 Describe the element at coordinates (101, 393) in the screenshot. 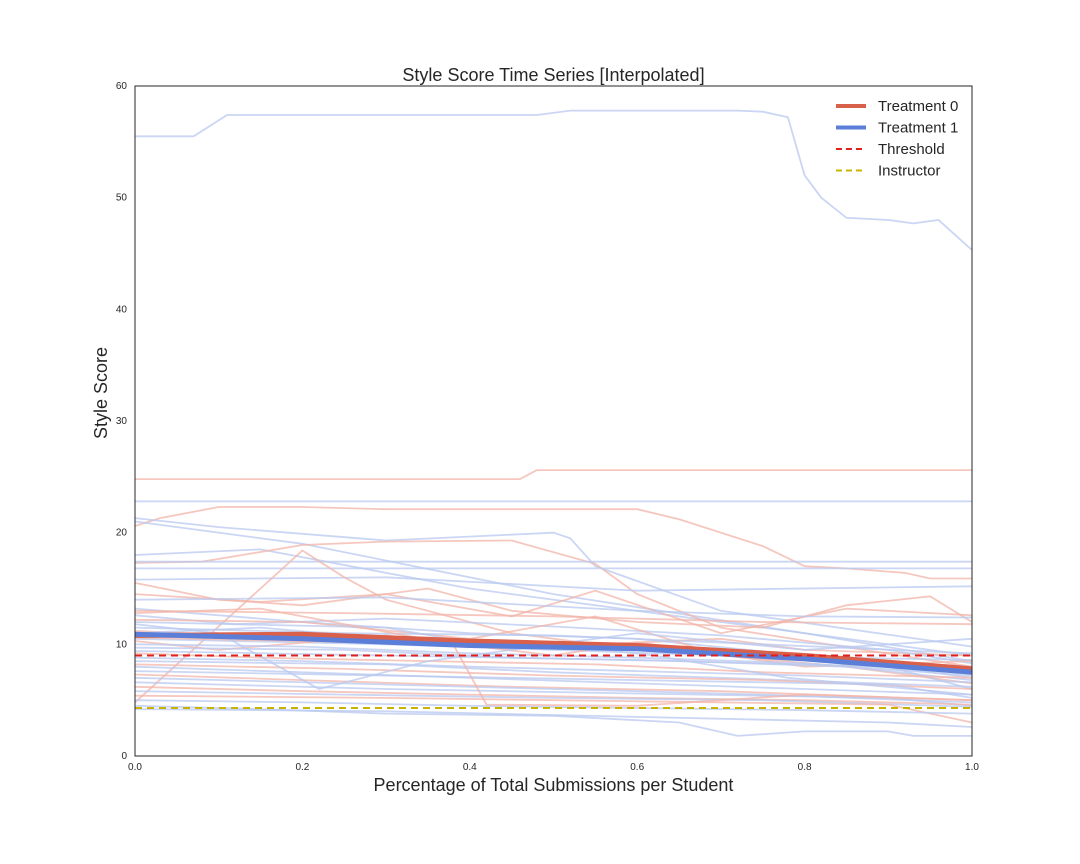

I see `y-axis-title: Style Score` at that location.